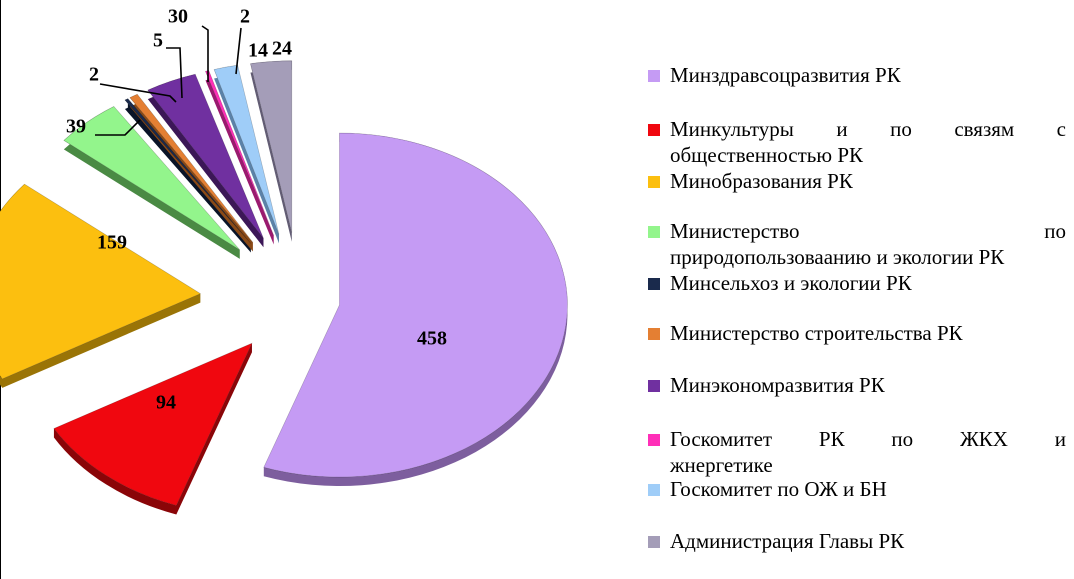 The image size is (1074, 579). I want to click on slice-depth-goskomozh, so click(246, 154).